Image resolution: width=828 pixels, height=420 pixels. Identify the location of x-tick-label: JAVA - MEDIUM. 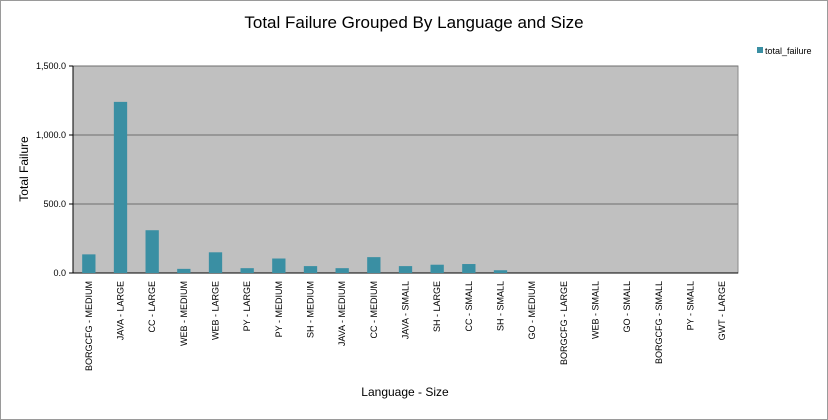
(342, 313).